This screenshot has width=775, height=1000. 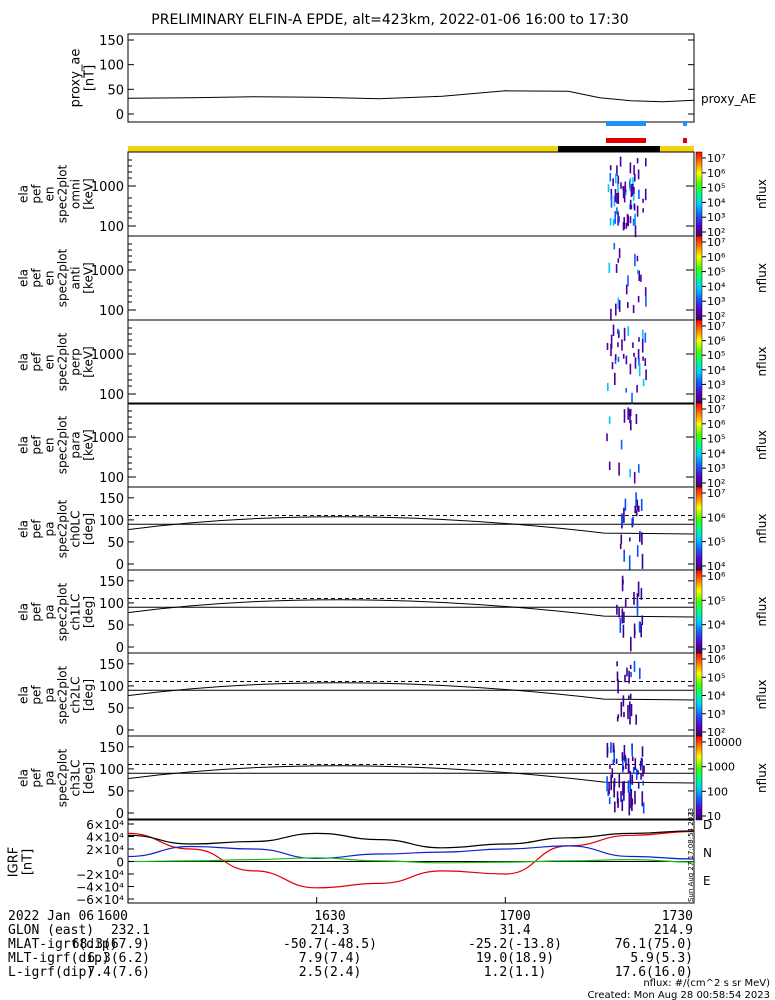 I want to click on orbit-indicator-bars, so click(x=411, y=136).